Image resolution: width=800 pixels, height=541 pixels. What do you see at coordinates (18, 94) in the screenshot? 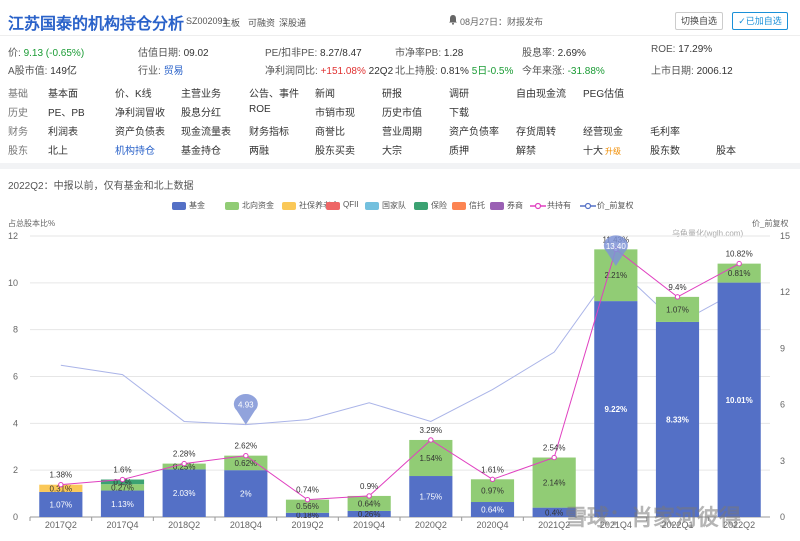
I see `nav-category: 基础` at bounding box center [18, 94].